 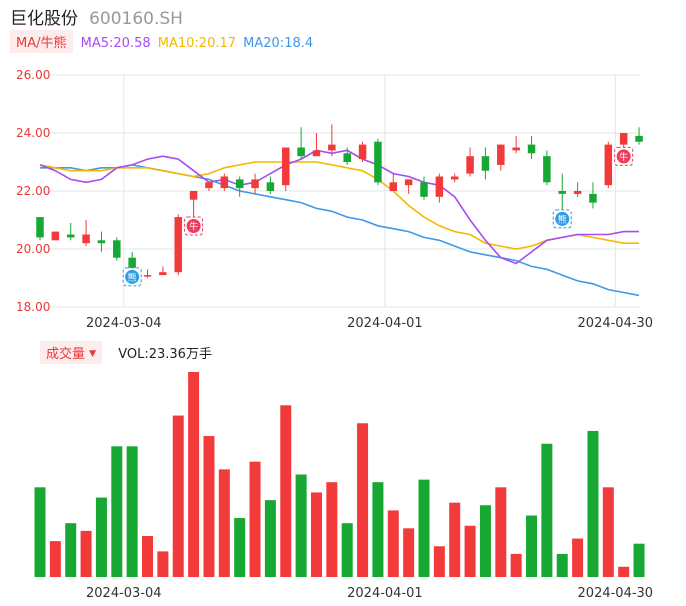 I want to click on ma10-line, so click(x=339, y=205).